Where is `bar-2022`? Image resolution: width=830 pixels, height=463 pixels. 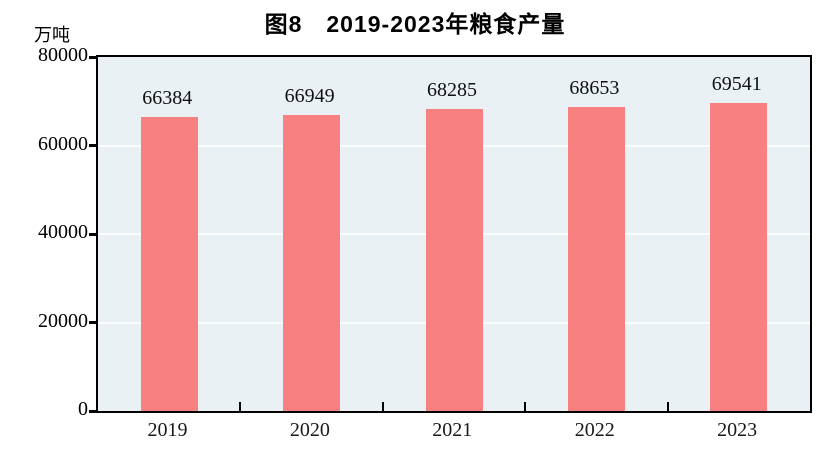
bar-2022 is located at coordinates (596, 259).